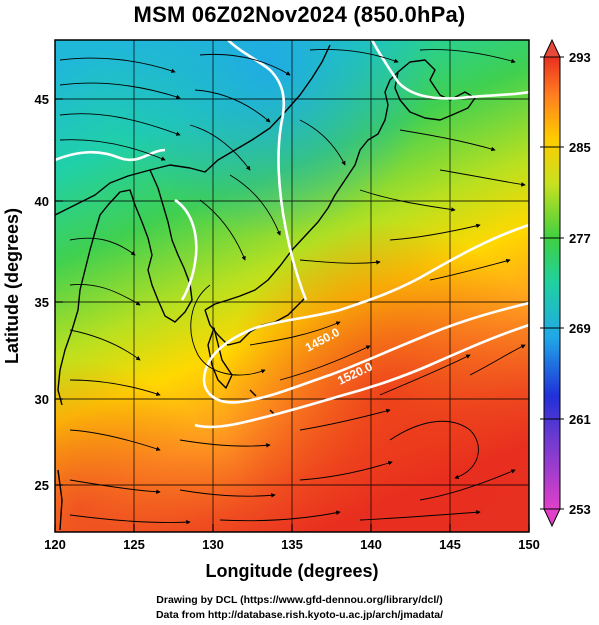  Describe the element at coordinates (213, 544) in the screenshot. I see `x-tick-label: 130` at that location.